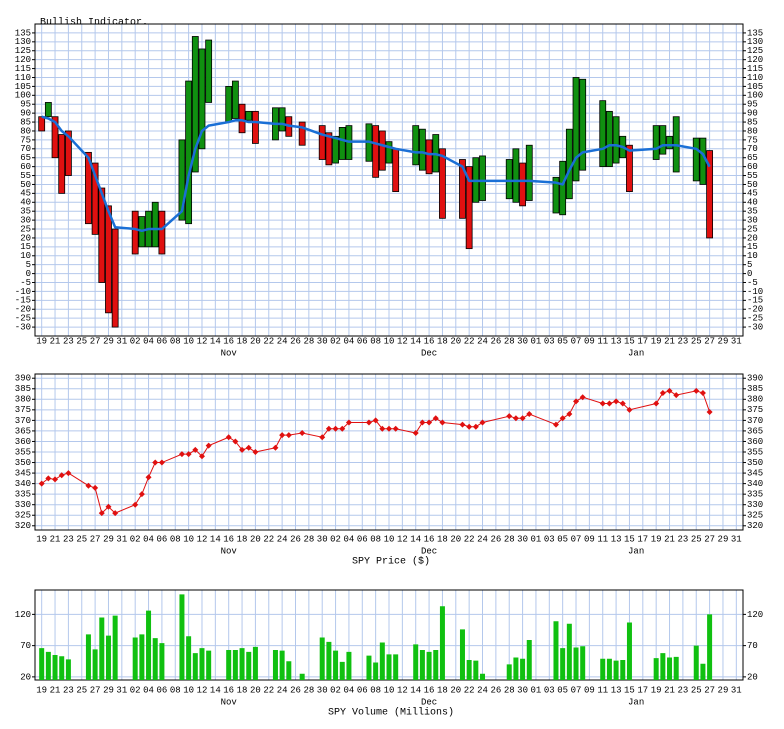  I want to click on x-tick-label: 25, so click(696, 341).